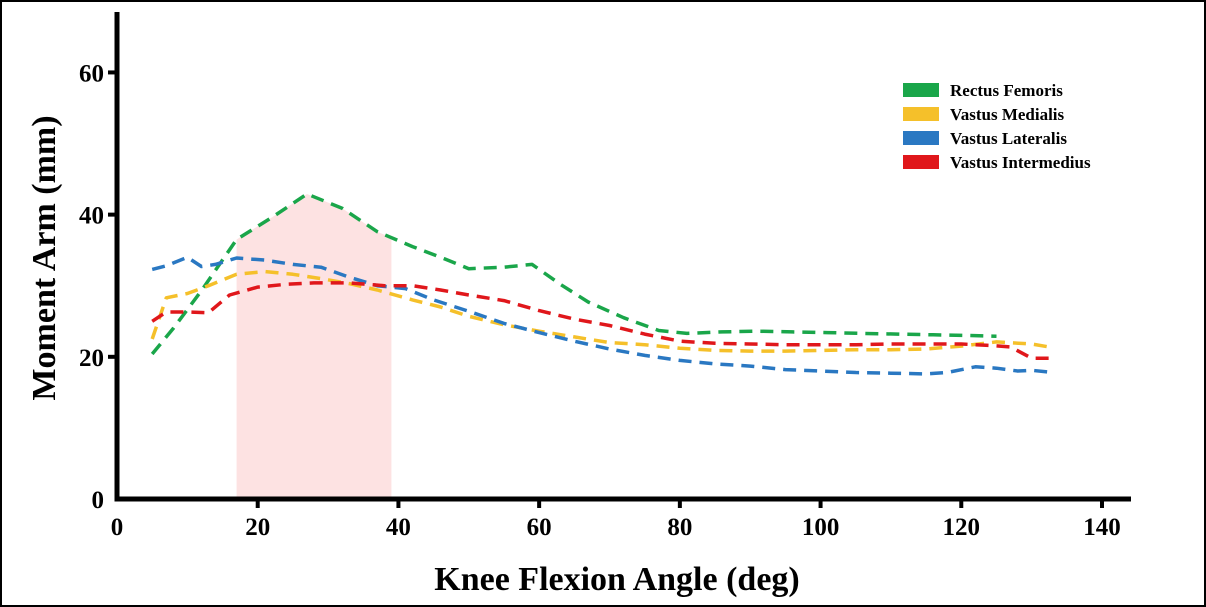 Image resolution: width=1206 pixels, height=607 pixels. I want to click on y-tick-label: 0, so click(98, 500).